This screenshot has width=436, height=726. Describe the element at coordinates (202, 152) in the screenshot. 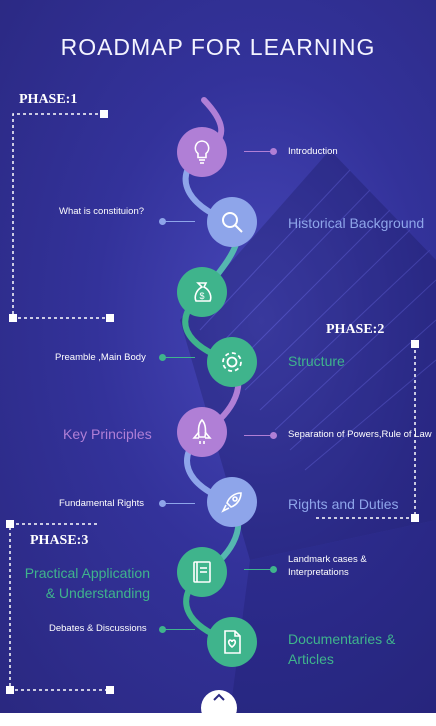

I see `lightbulb-icon` at that location.